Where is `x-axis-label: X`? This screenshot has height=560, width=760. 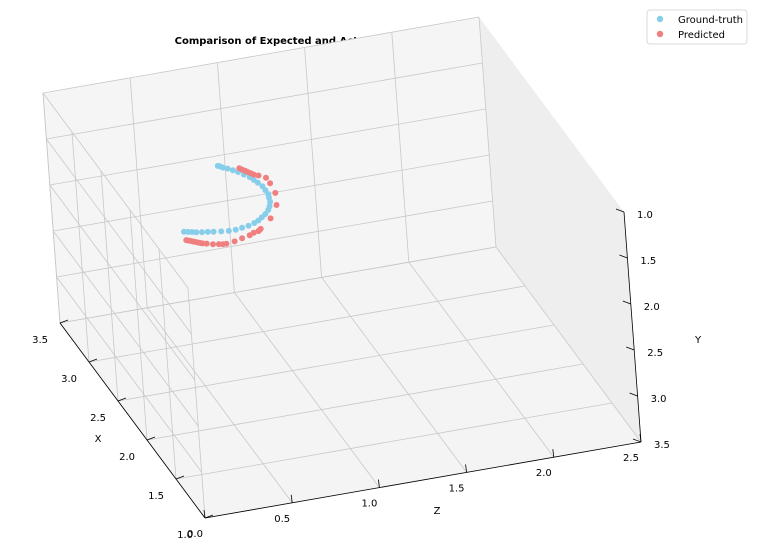
x-axis-label: X is located at coordinates (98, 439).